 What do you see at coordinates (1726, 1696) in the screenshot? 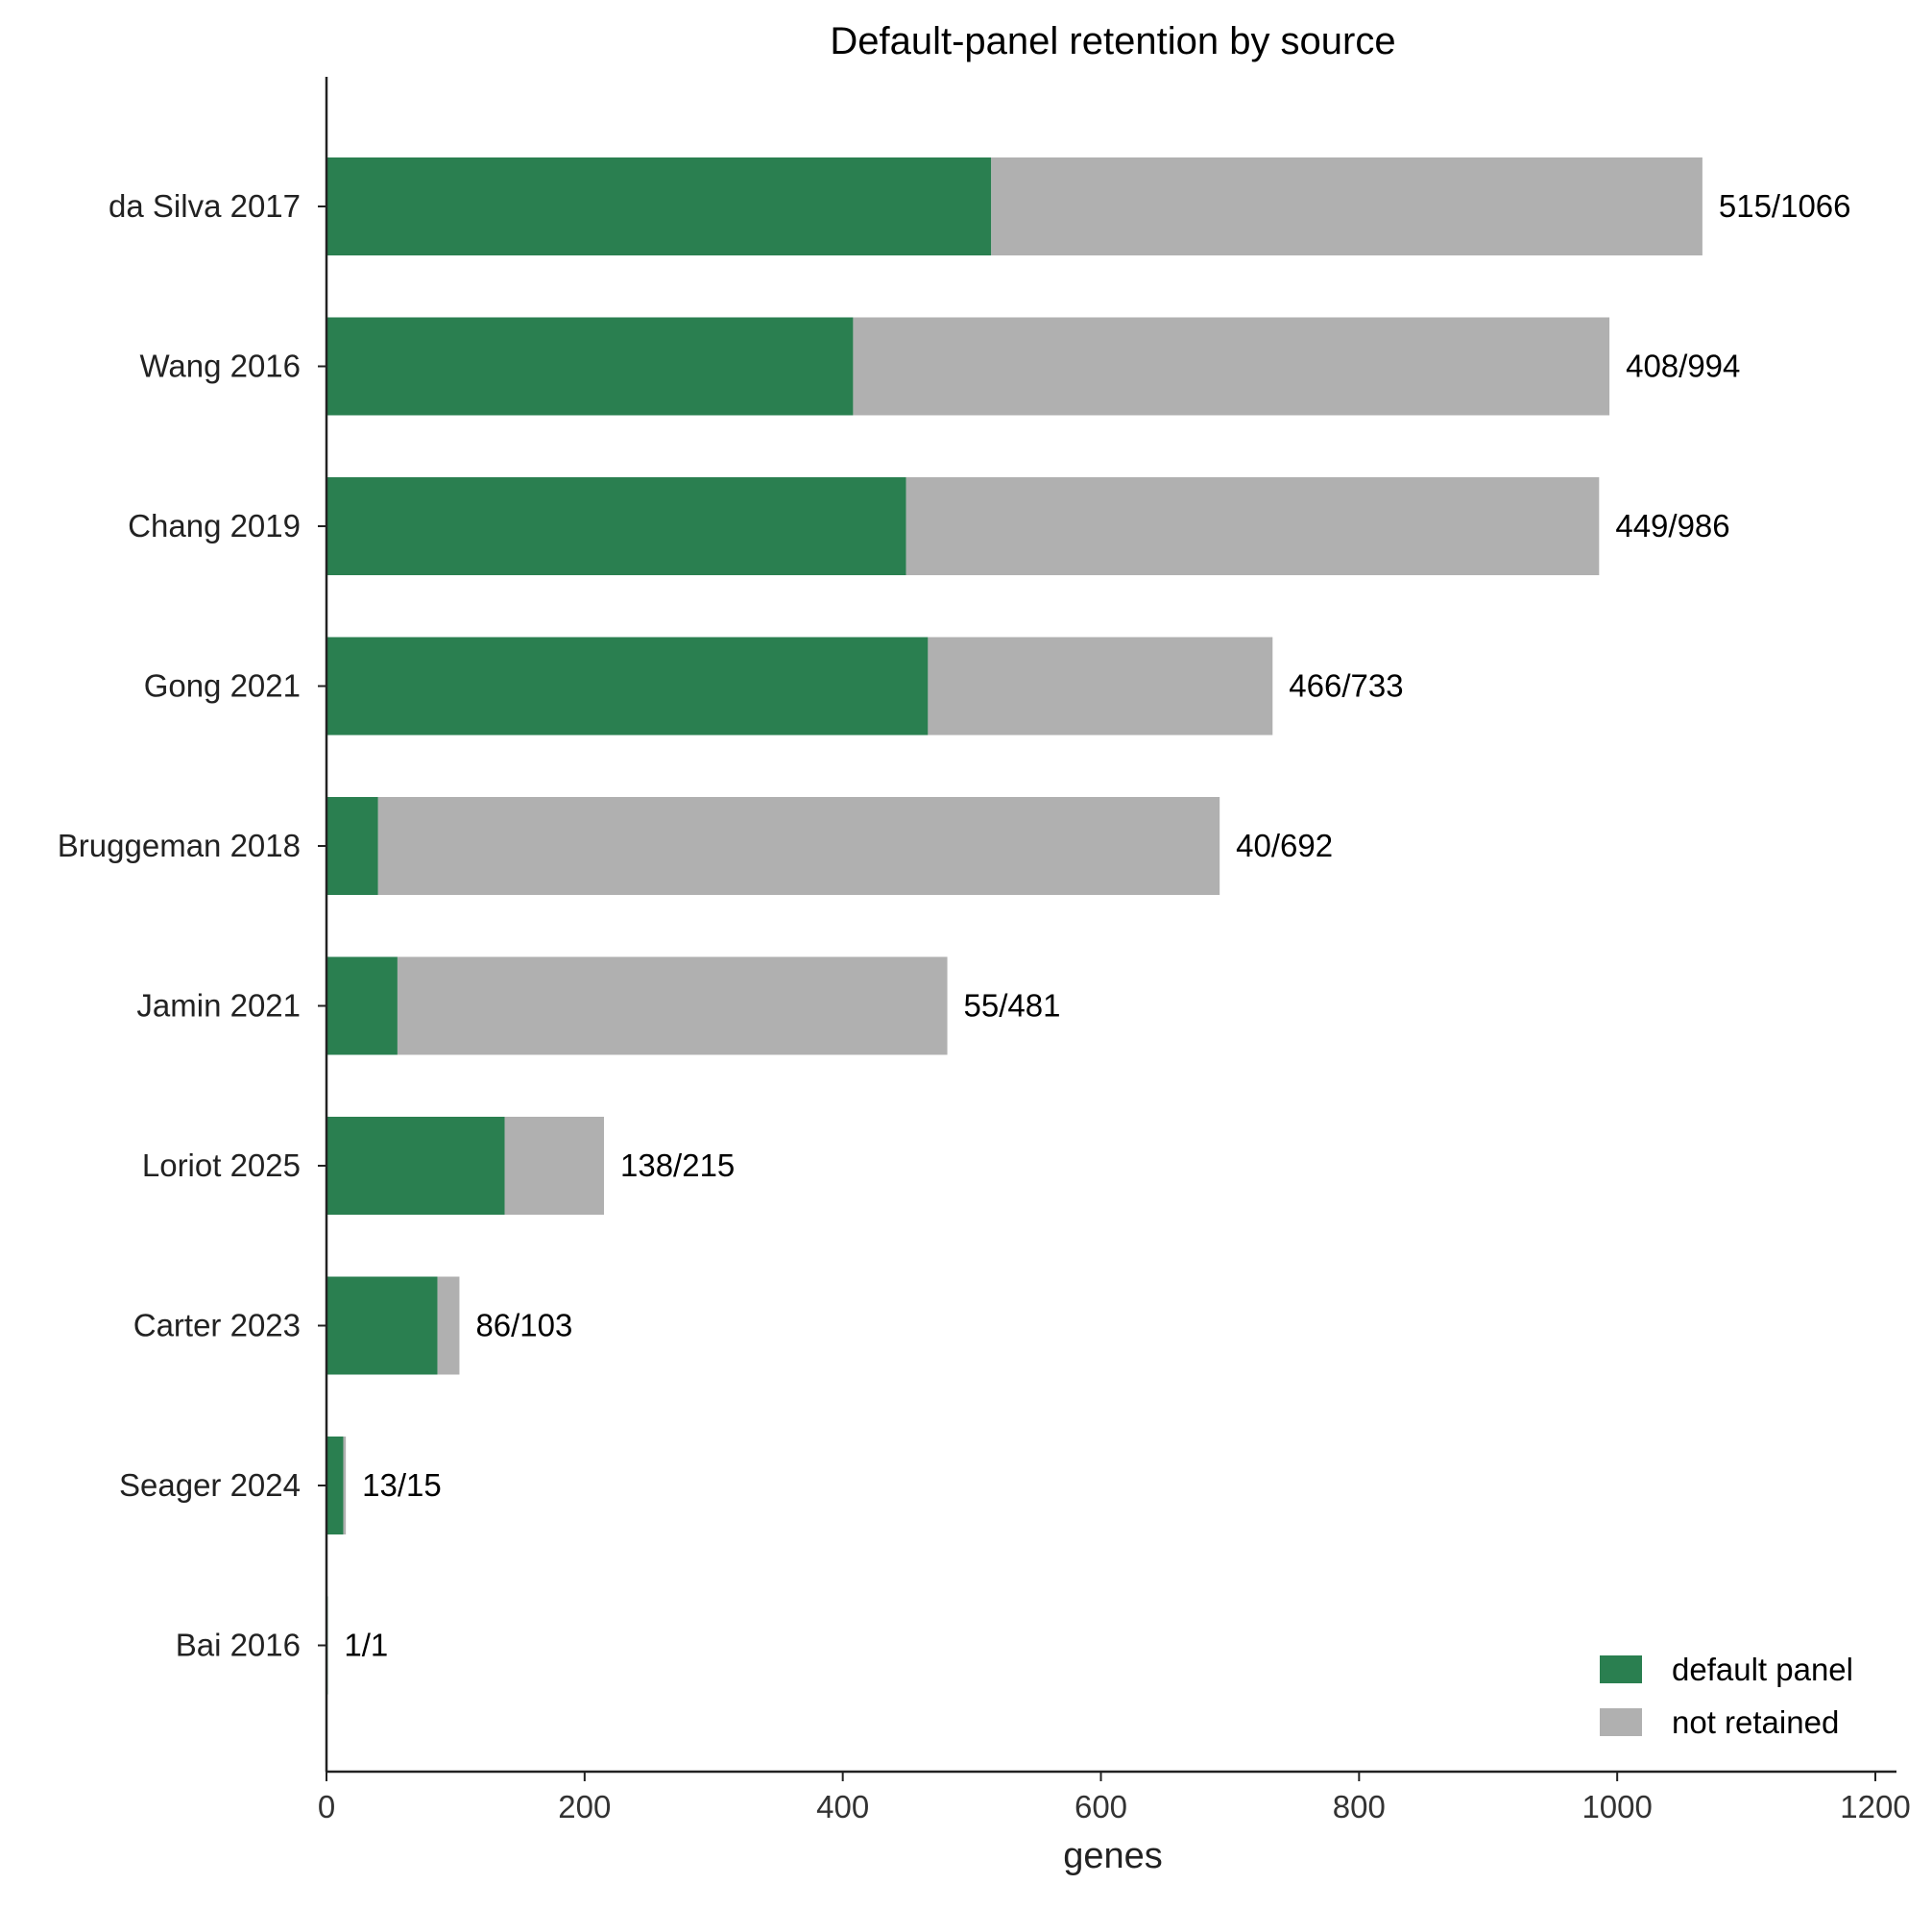
I see `legend: default panel not retained` at bounding box center [1726, 1696].